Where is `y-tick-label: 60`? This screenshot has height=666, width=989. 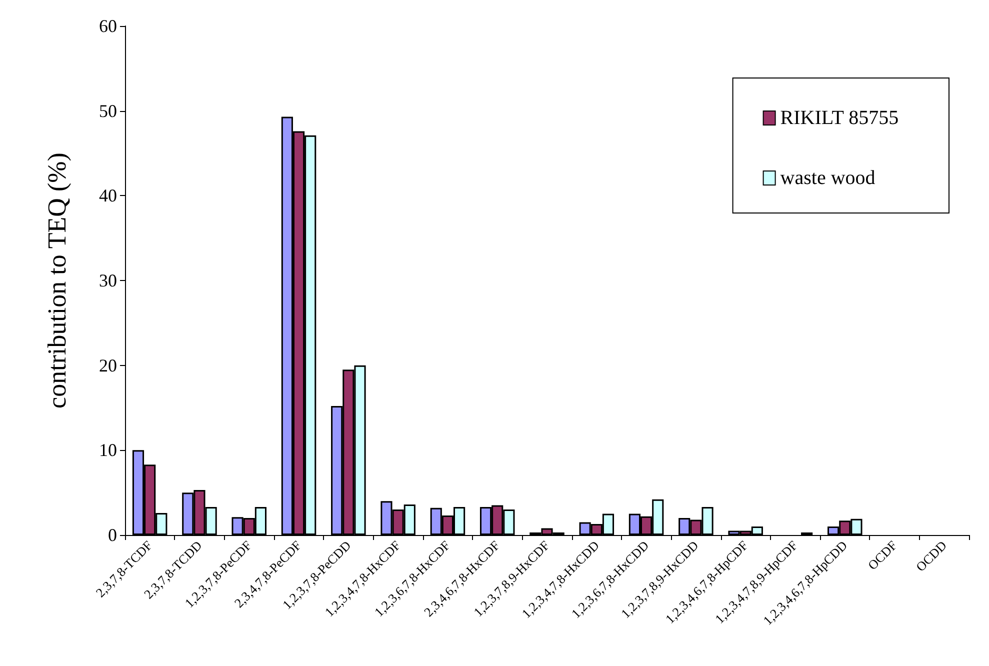
y-tick-label: 60 is located at coordinates (108, 26).